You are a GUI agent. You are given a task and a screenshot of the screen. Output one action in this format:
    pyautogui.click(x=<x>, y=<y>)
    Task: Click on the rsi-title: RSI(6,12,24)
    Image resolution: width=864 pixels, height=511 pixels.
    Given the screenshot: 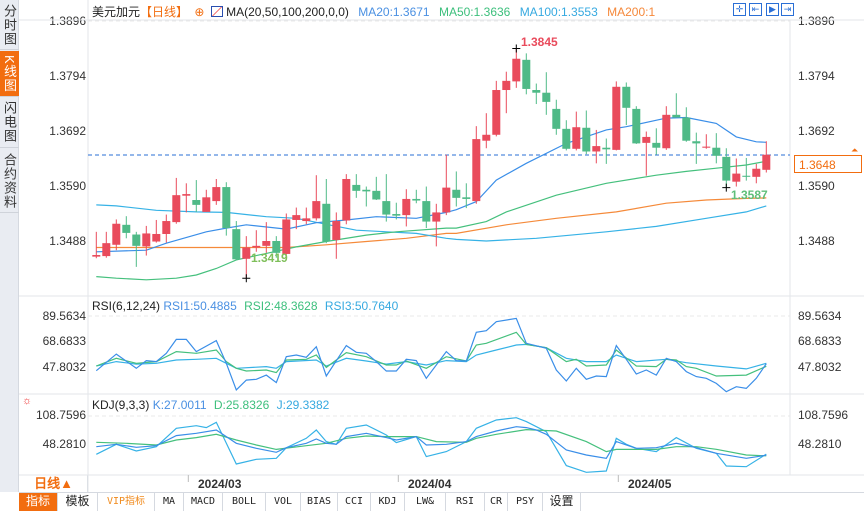 What is the action you would take?
    pyautogui.click(x=126, y=306)
    